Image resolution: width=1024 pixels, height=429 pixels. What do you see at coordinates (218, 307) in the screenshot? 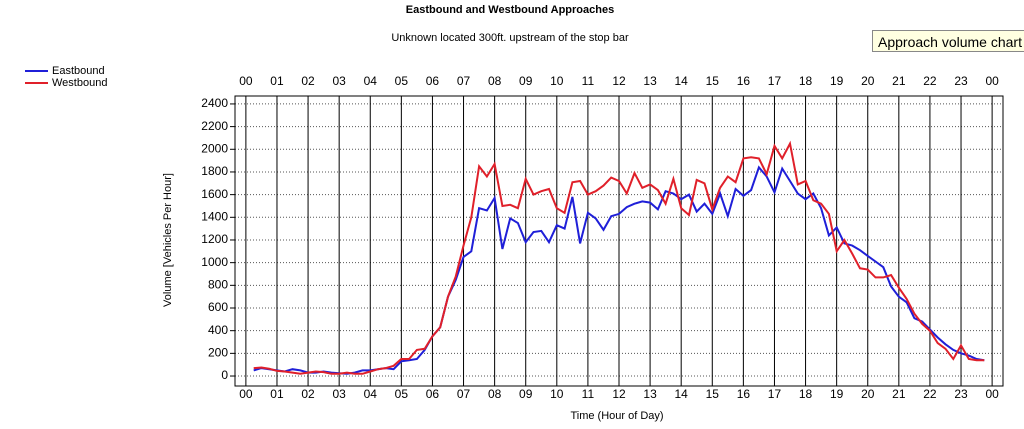
I see `y-tick-label: 600` at bounding box center [218, 307].